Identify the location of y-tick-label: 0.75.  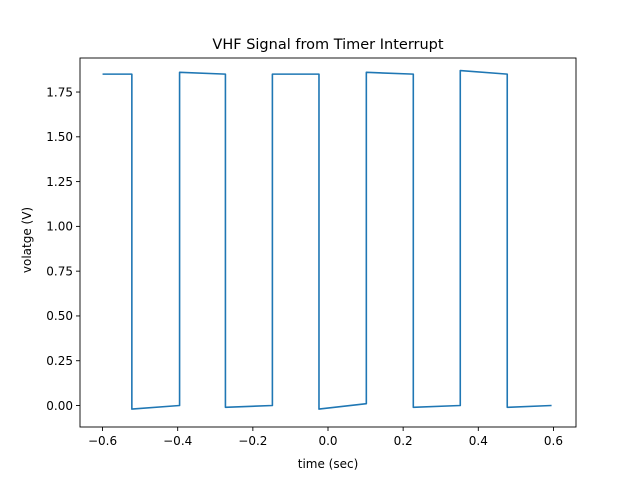
(59, 271).